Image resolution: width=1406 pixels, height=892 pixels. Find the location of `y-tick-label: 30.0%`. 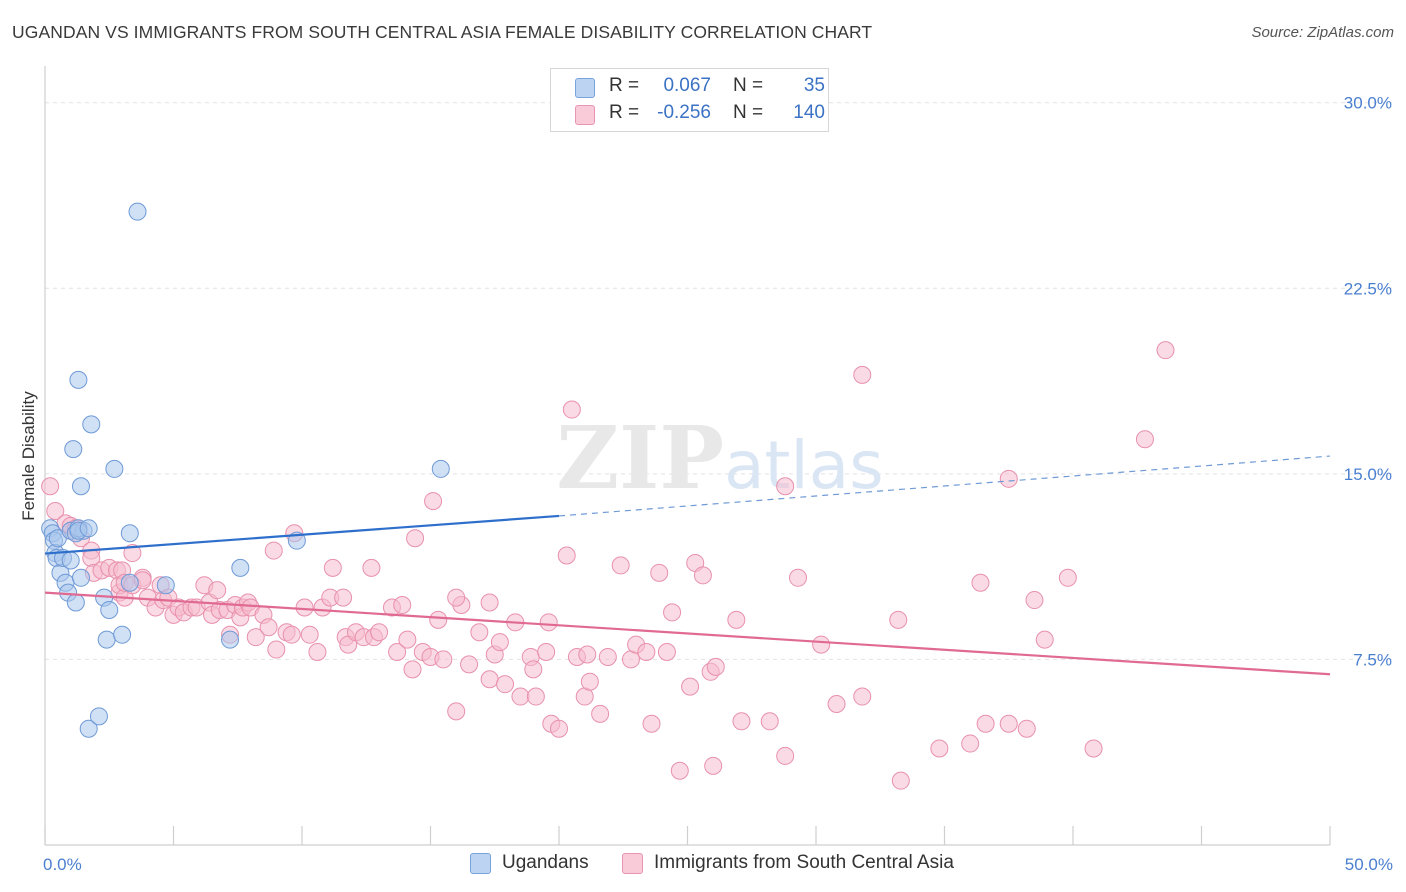

y-tick-label: 30.0% is located at coordinates (1368, 103).